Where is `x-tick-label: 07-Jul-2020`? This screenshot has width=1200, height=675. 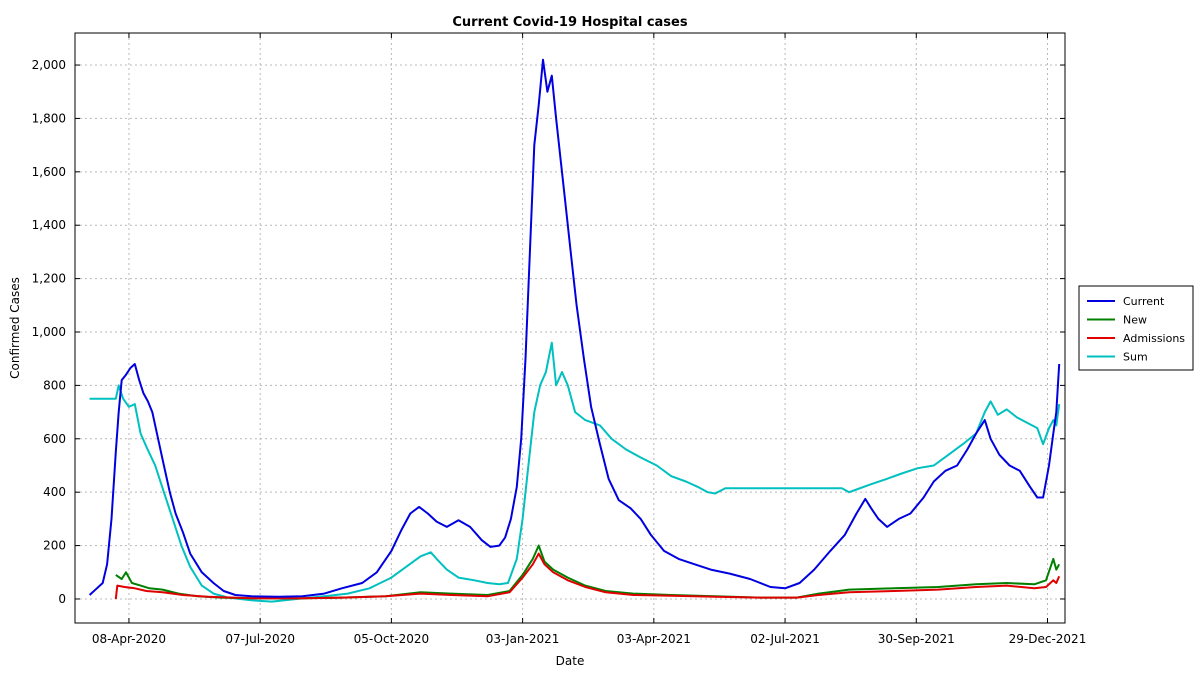 x-tick-label: 07-Jul-2020 is located at coordinates (260, 639).